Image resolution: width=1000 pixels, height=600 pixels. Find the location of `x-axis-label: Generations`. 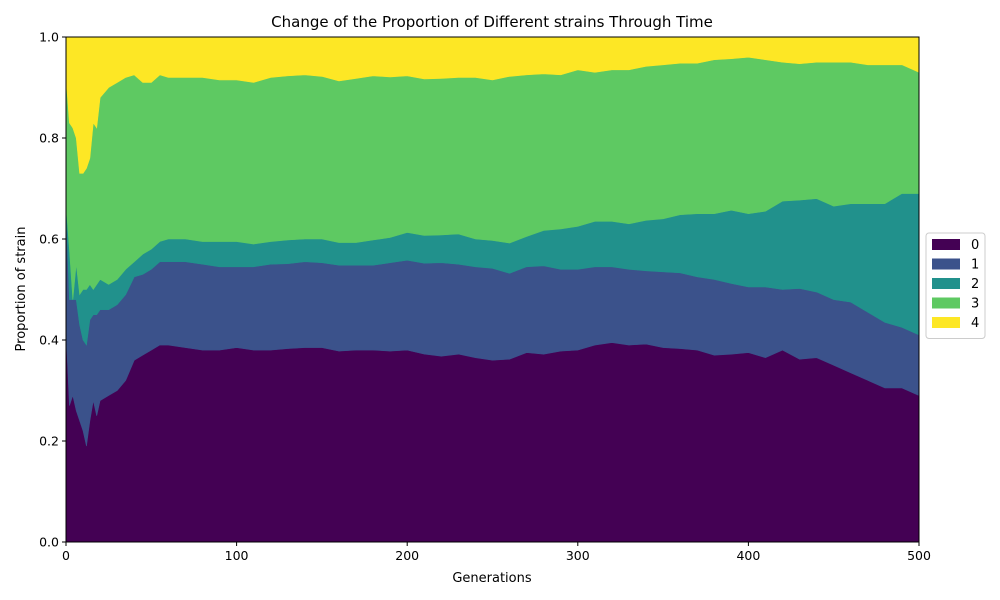

x-axis-label: Generations is located at coordinates (492, 578).